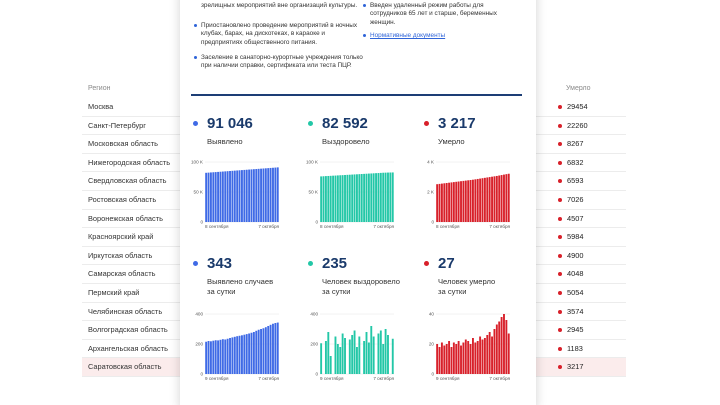  I want to click on stat-value: 27, so click(446, 263).